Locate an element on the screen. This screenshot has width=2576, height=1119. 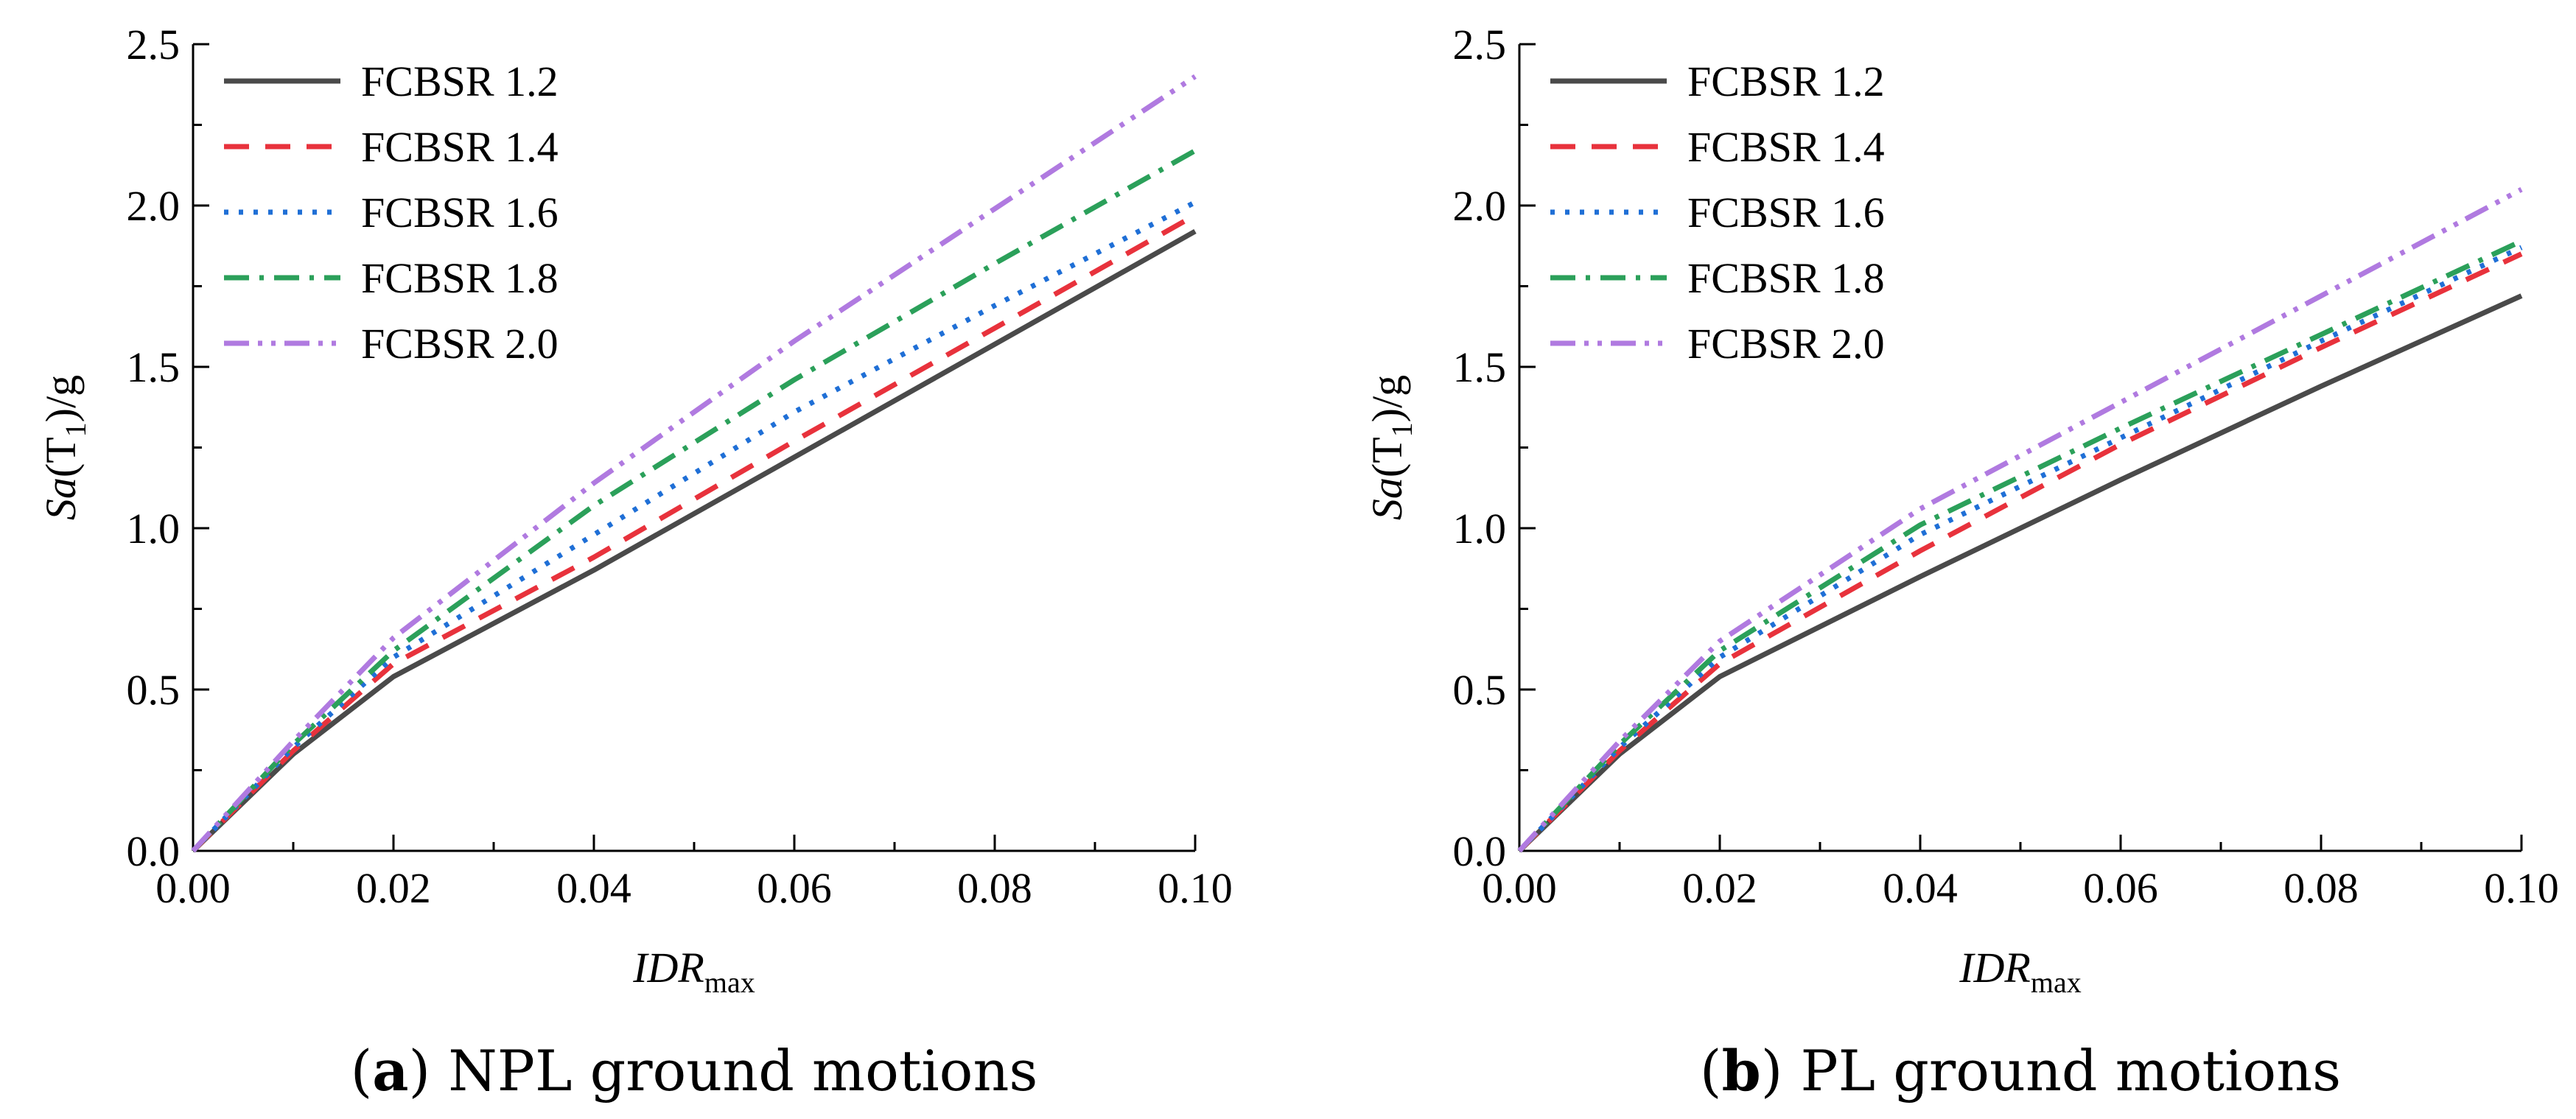
panel-caption: (a) NPL ground motions is located at coordinates (694, 1071).